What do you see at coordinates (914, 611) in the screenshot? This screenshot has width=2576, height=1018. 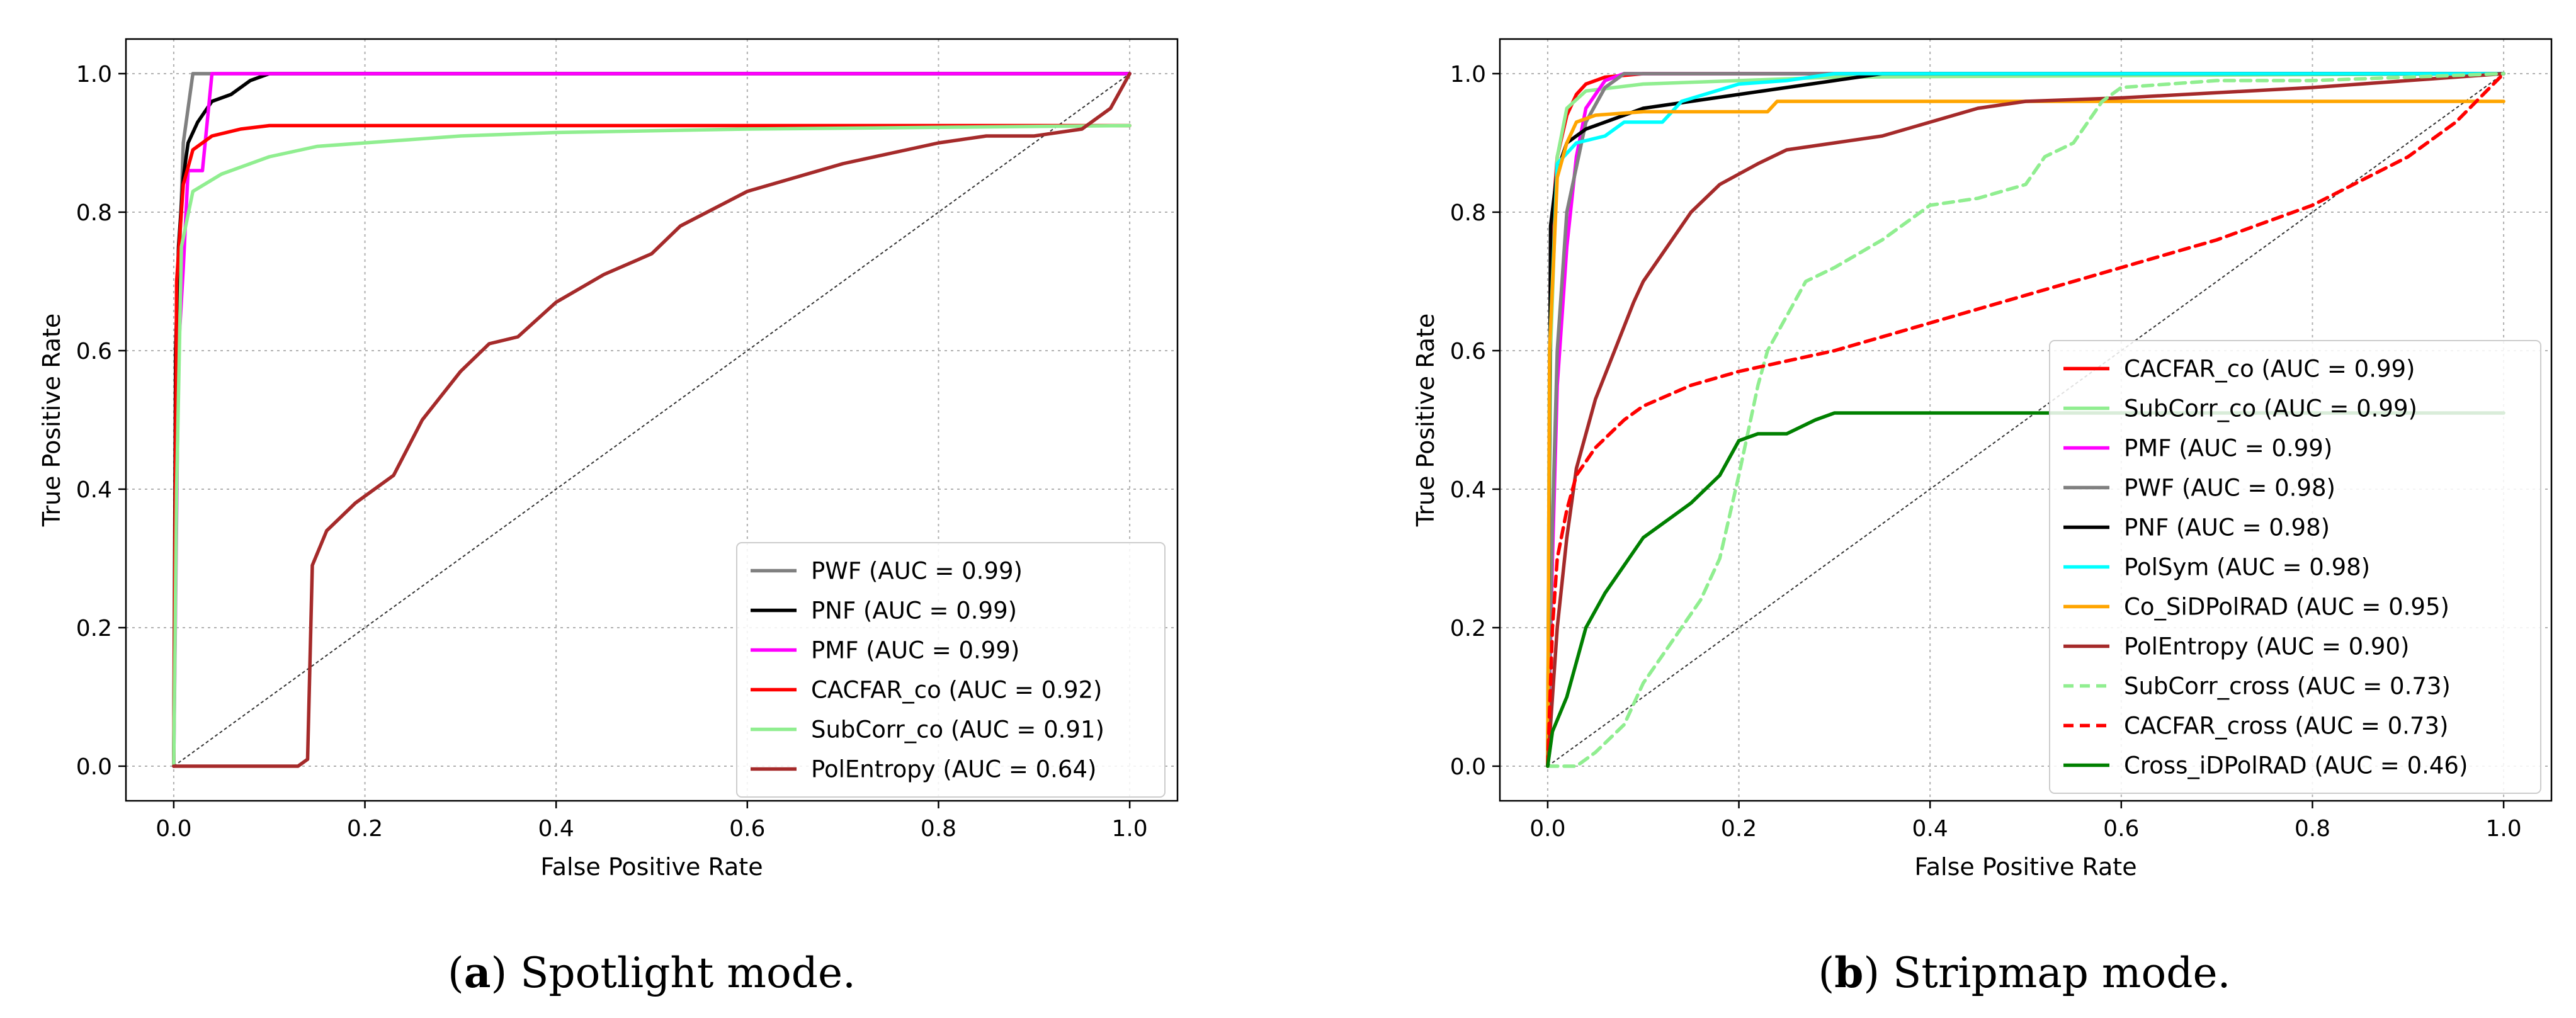 I see `legend-label: PNF (AUC = 0.99)` at bounding box center [914, 611].